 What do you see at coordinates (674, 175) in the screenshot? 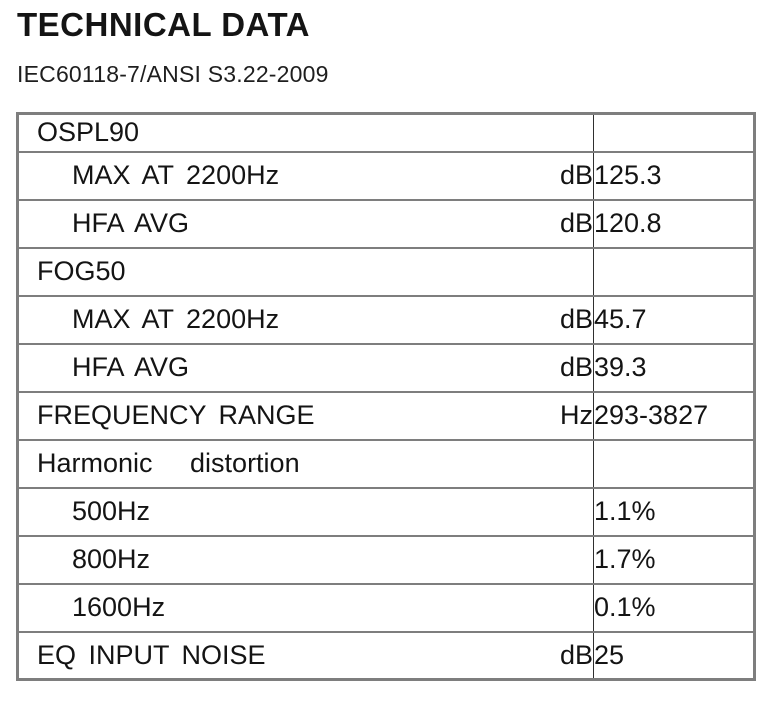
I see `row-value: 125.3` at bounding box center [674, 175].